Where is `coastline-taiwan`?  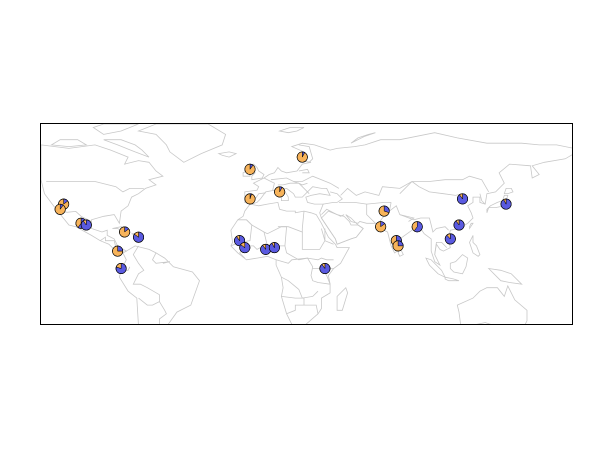
coastline-taiwan is located at coordinates (471, 226).